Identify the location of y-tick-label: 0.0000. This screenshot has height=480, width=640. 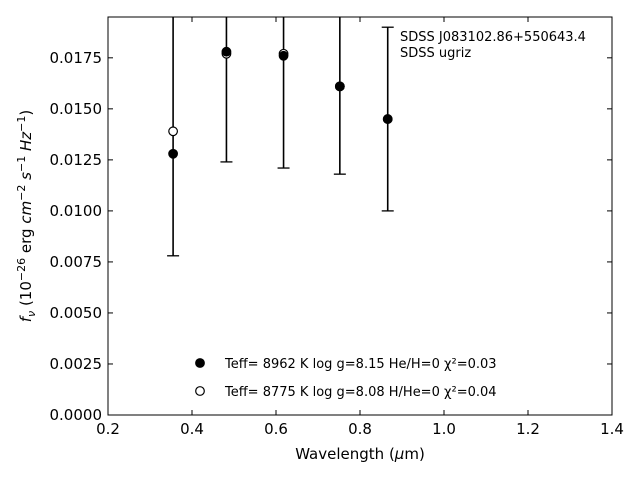
(76, 415).